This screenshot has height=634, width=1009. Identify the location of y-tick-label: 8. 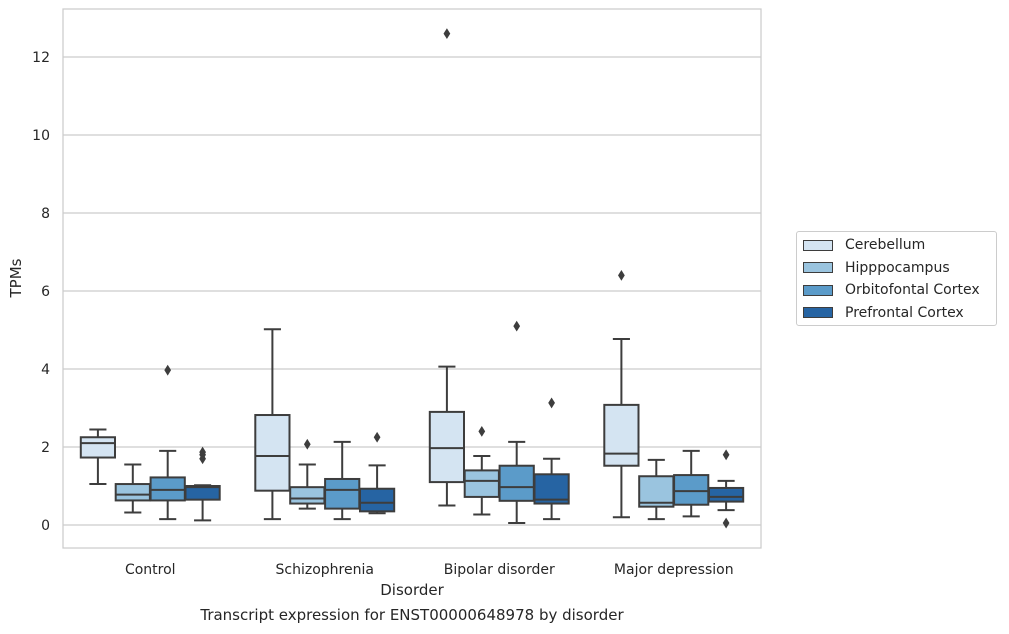
(45, 214).